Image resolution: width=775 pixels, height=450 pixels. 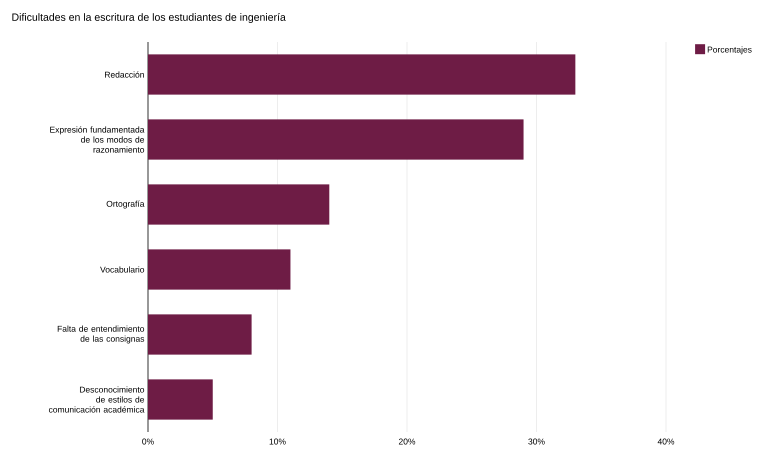 I want to click on x-tick-label: 30%, so click(x=536, y=441).